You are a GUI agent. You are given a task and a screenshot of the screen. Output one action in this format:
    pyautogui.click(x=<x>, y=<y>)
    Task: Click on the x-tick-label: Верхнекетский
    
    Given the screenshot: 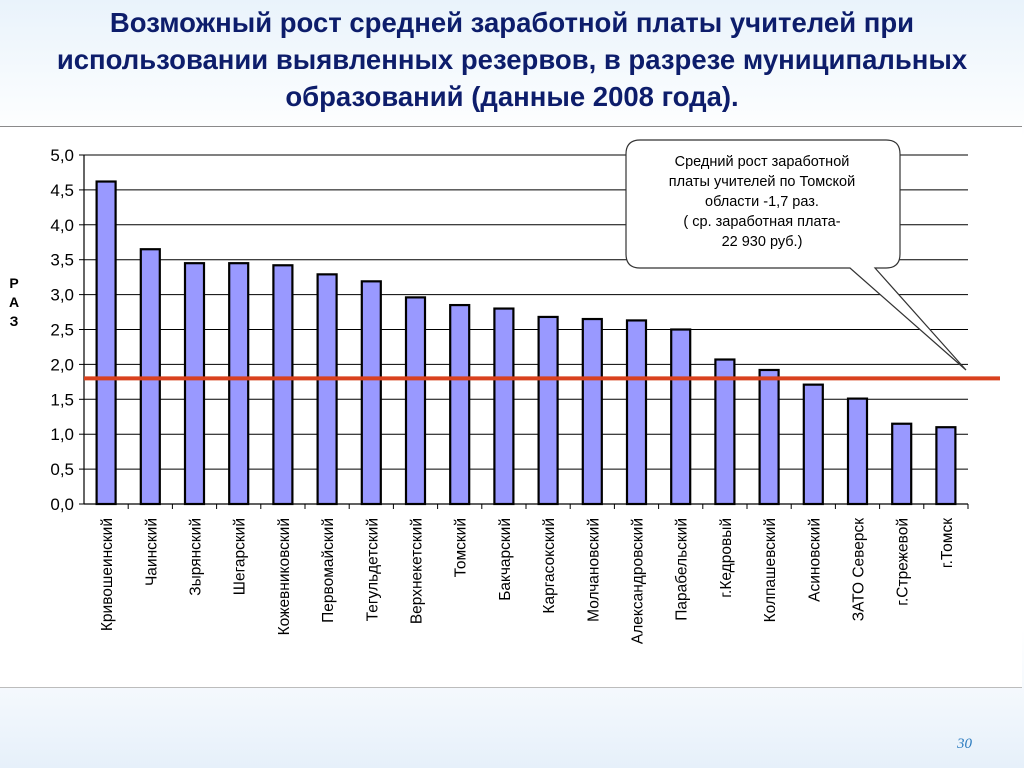 What is the action you would take?
    pyautogui.click(x=417, y=571)
    